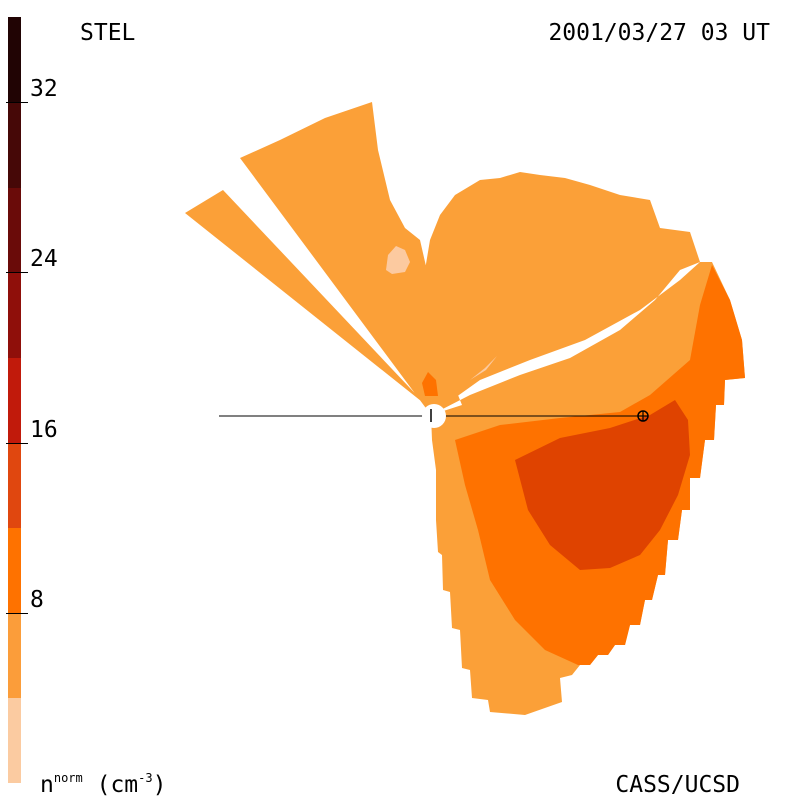 The image size is (800, 800). Describe the element at coordinates (44, 429) in the screenshot. I see `colorbar-tick-label: 16` at that location.